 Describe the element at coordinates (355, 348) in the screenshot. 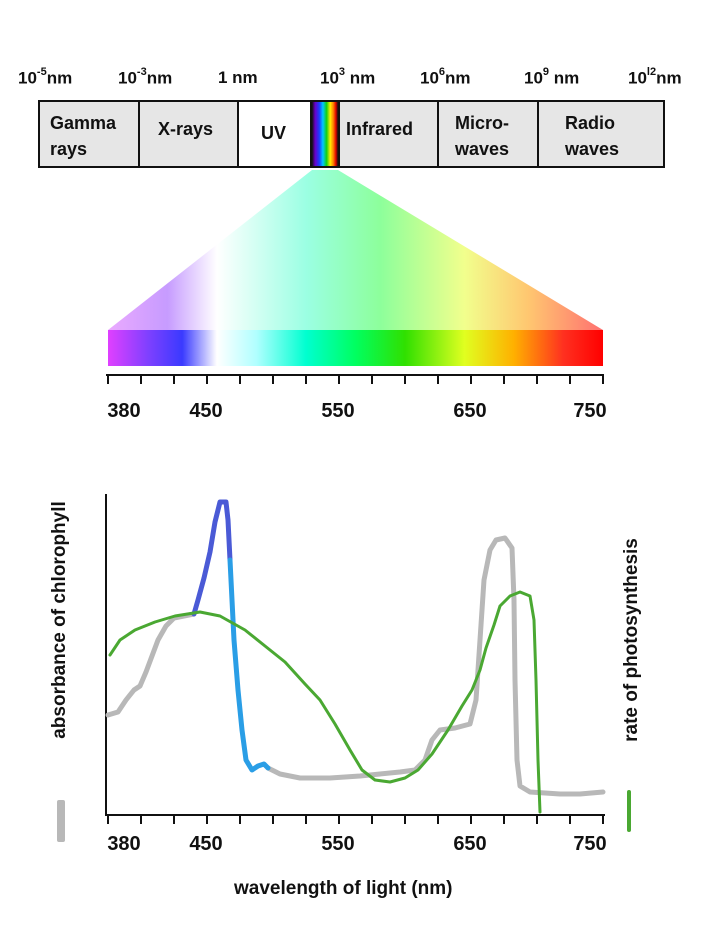

I see `visible-spectrum-bar` at that location.